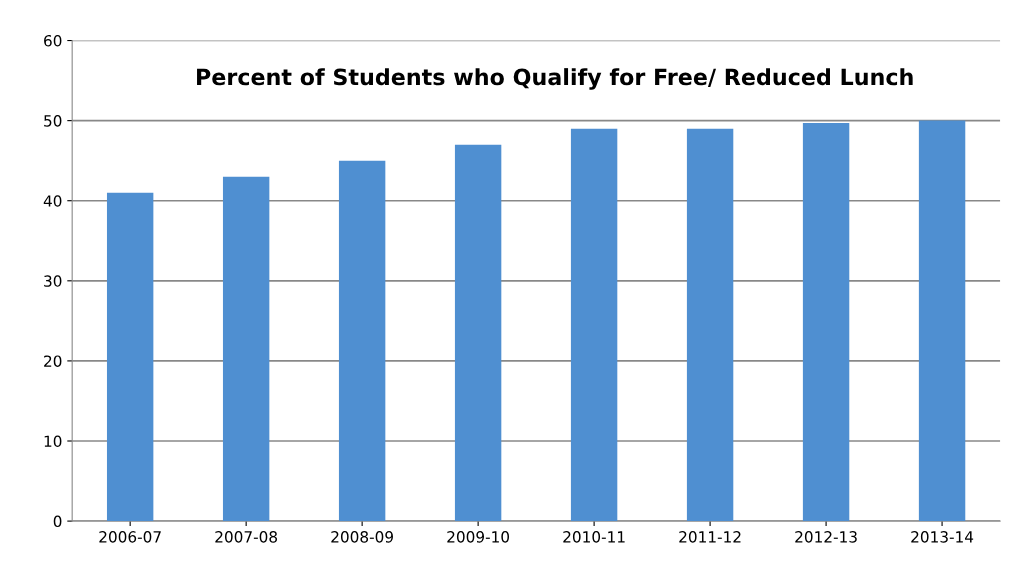  Describe the element at coordinates (53, 441) in the screenshot. I see `y-tick-label: 10` at that location.